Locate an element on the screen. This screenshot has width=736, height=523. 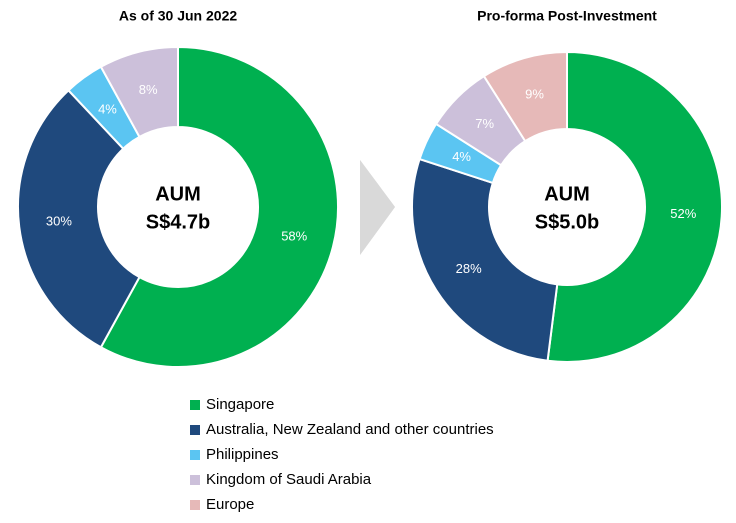
legend-label: Singapore is located at coordinates (240, 404).